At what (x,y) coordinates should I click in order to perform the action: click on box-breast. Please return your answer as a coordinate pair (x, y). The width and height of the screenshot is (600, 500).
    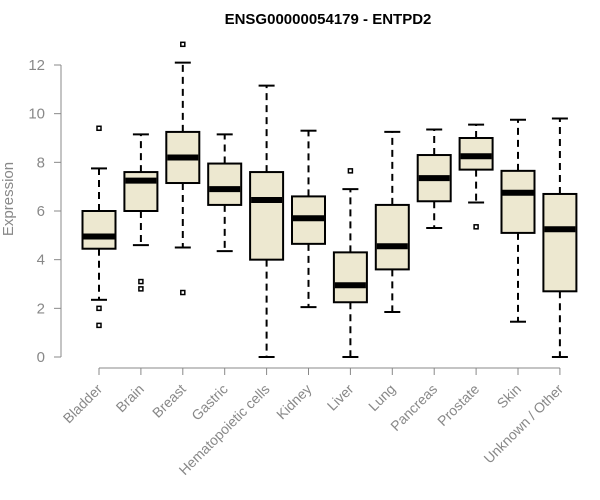
    Looking at the image, I should click on (183, 168).